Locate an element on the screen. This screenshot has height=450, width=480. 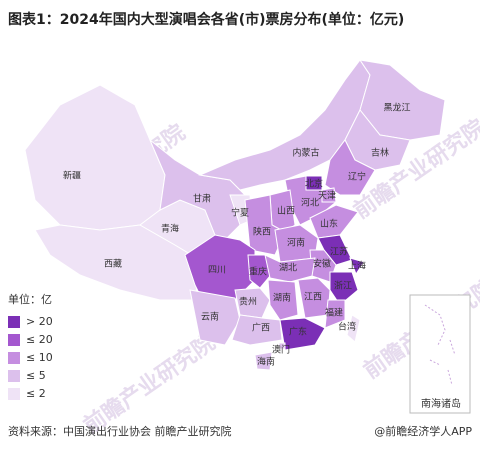
province-label: 海南 is located at coordinates (266, 362).